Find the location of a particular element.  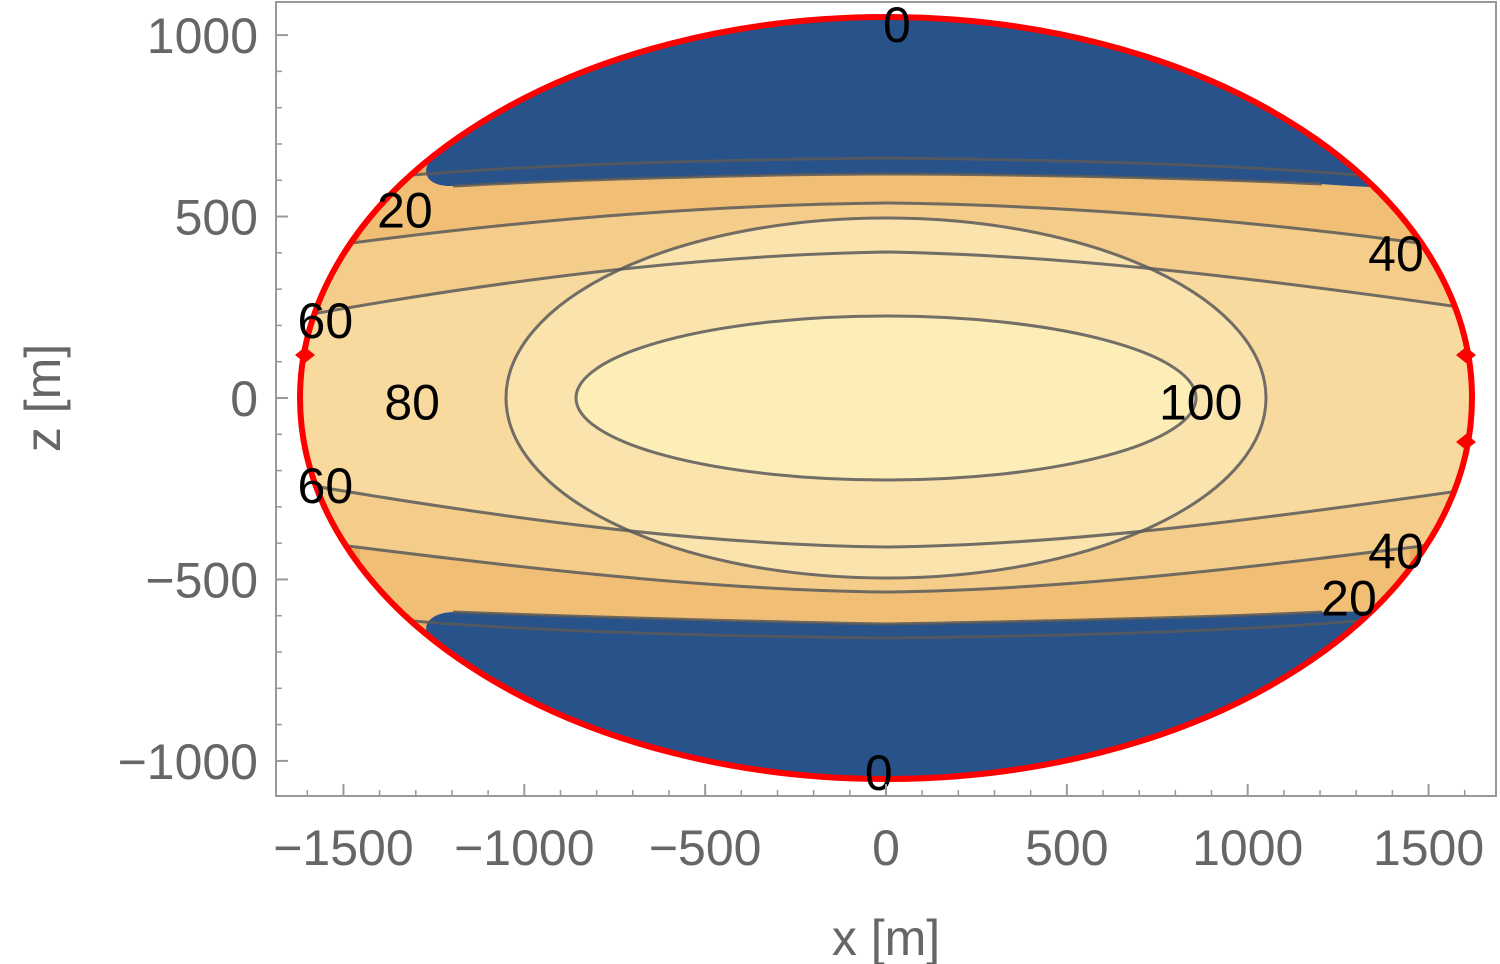

contour-line-40-bottom is located at coordinates (885, 566).